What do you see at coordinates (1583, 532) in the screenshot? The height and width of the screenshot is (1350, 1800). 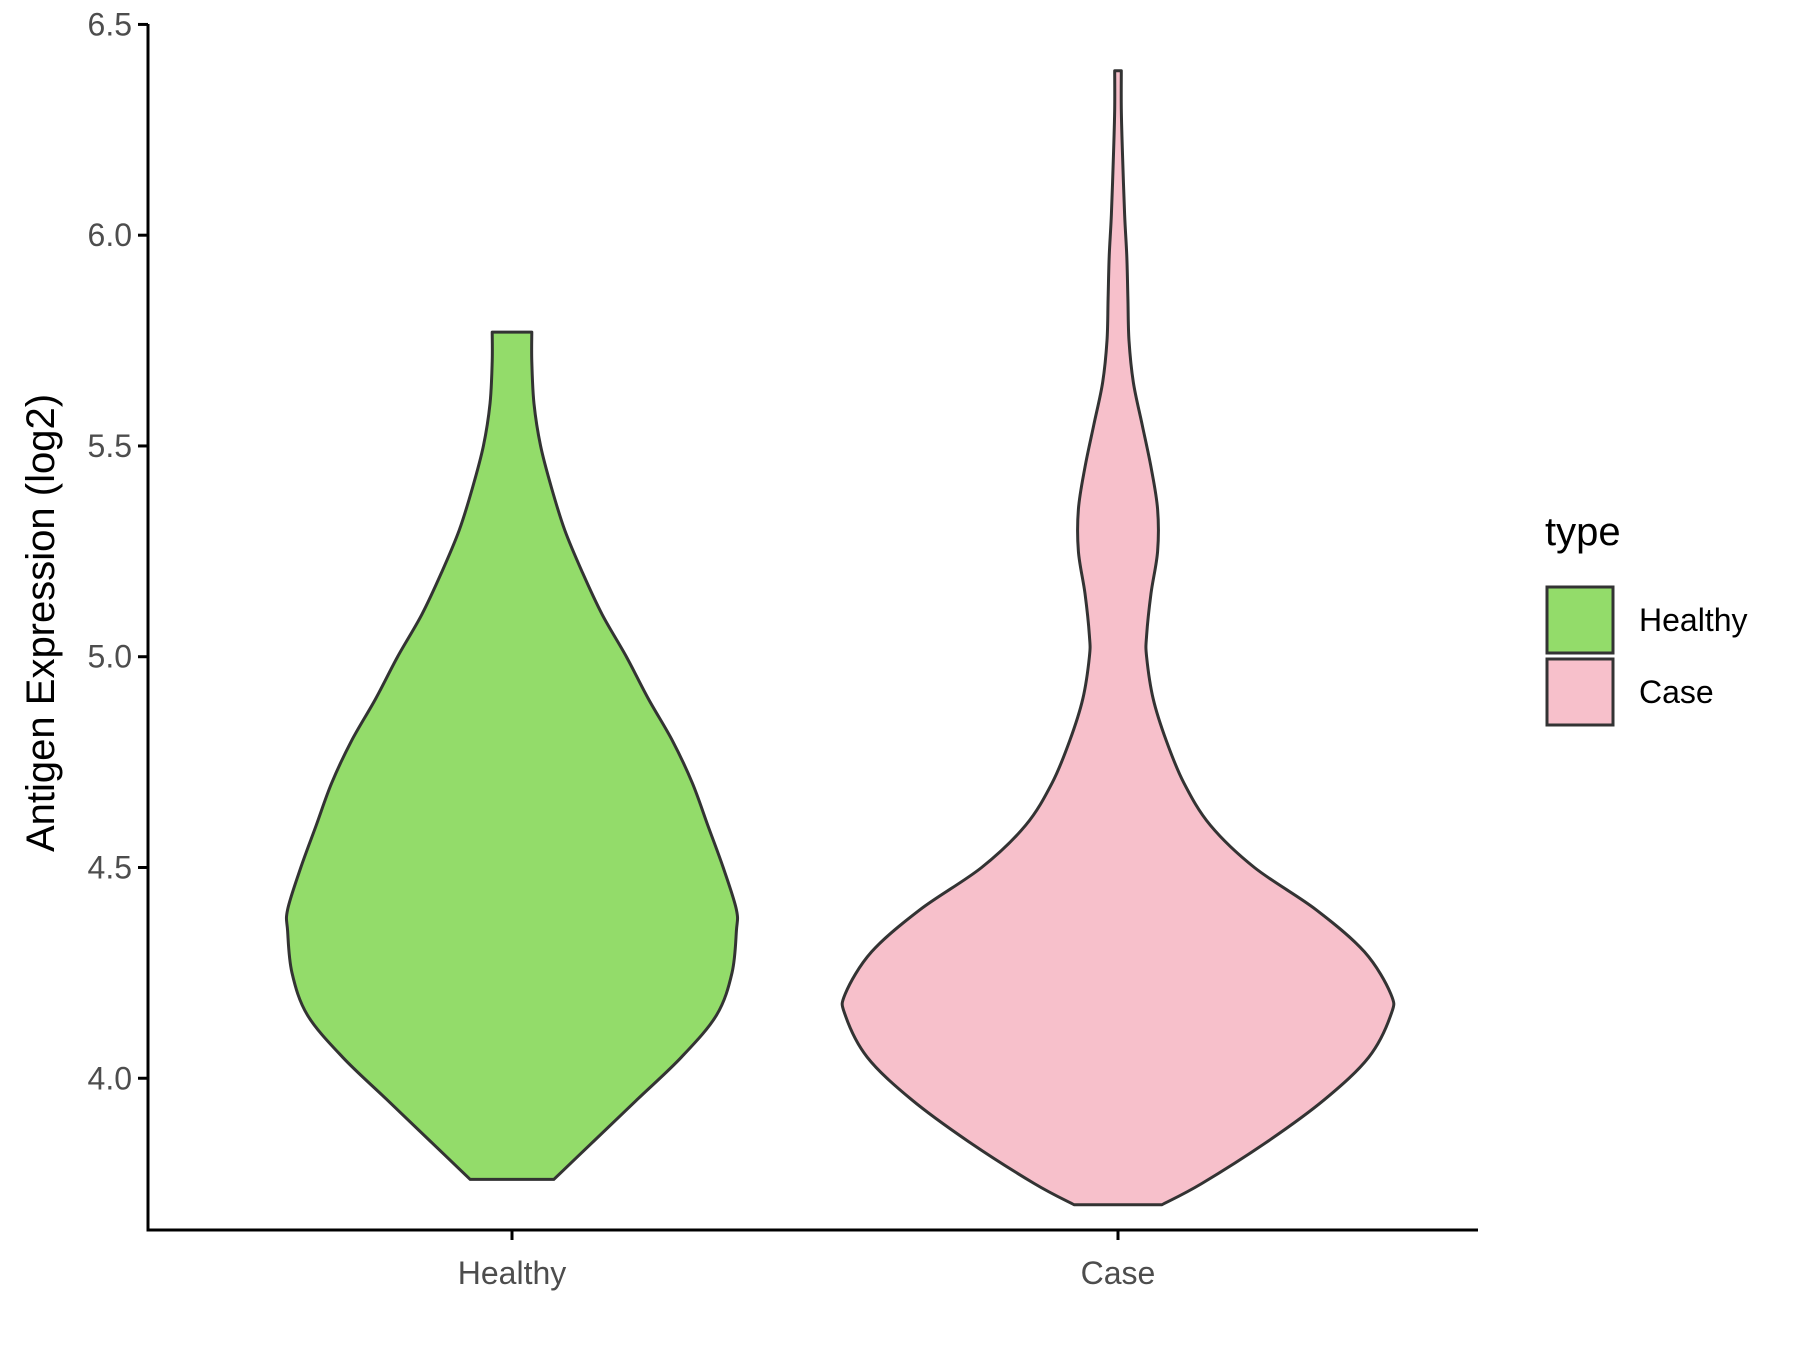 I see `legend-title: type` at bounding box center [1583, 532].